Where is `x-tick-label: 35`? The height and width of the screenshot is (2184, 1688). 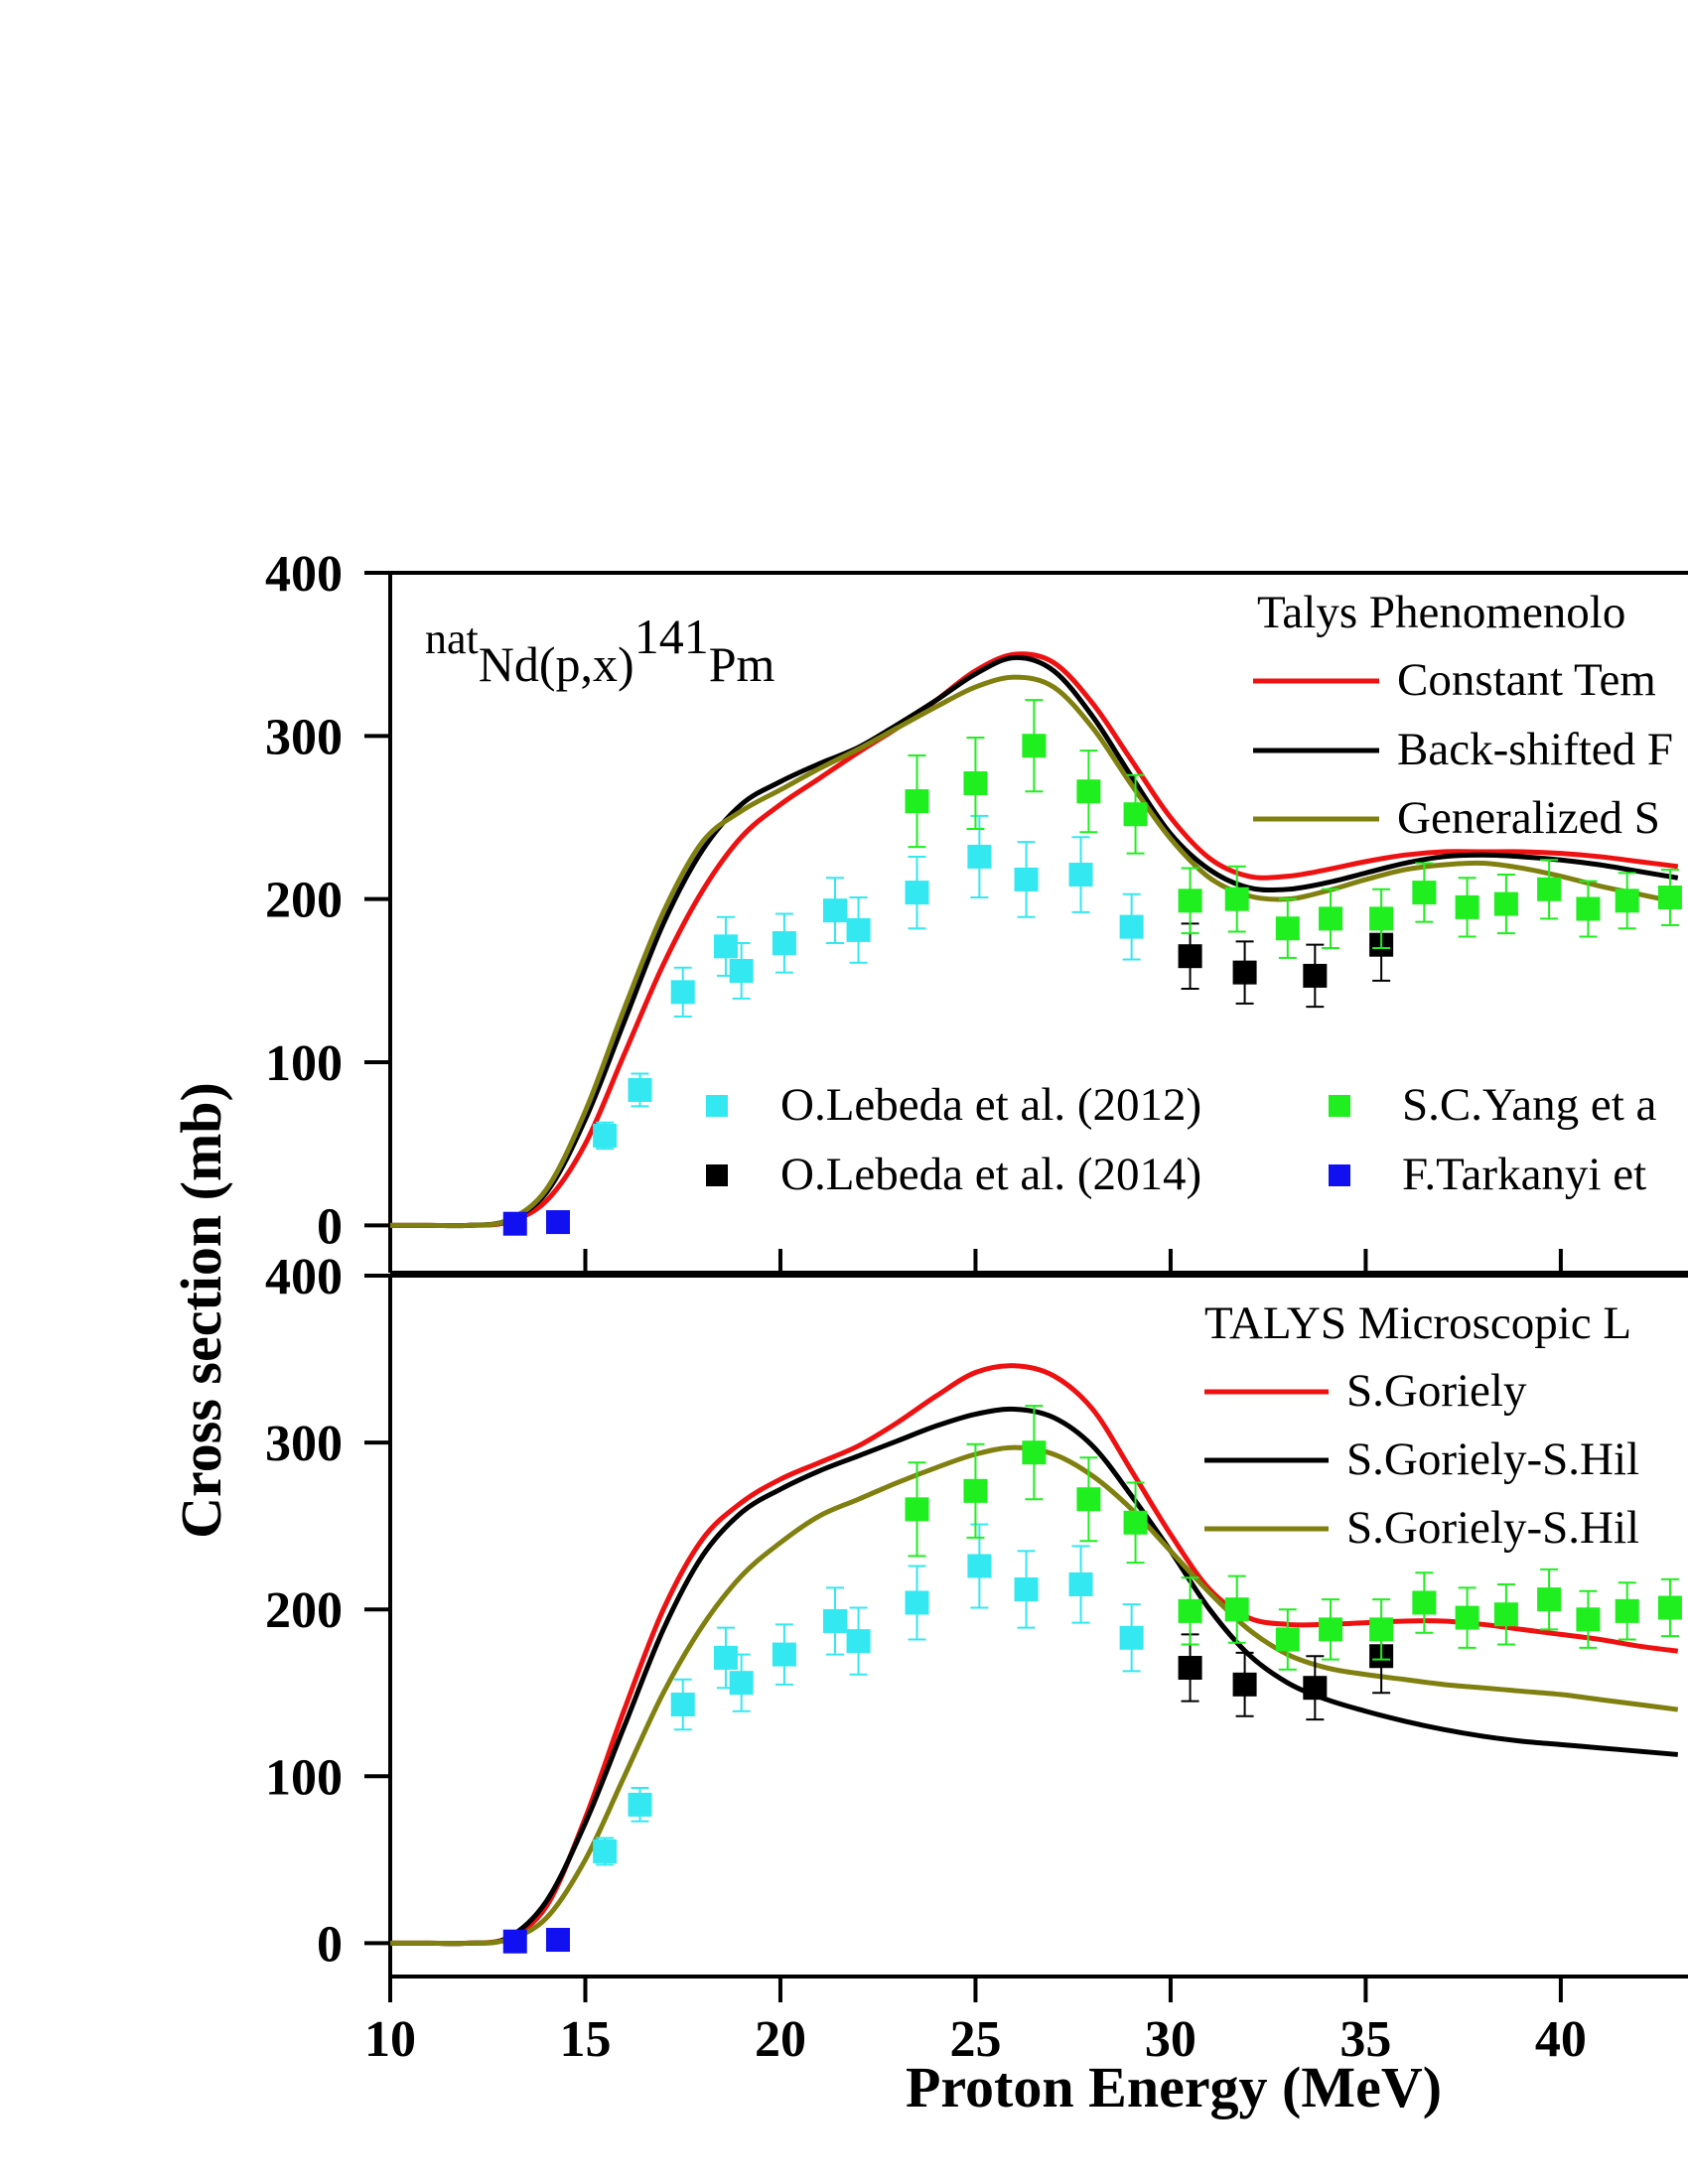 x-tick-label: 35 is located at coordinates (1365, 2039).